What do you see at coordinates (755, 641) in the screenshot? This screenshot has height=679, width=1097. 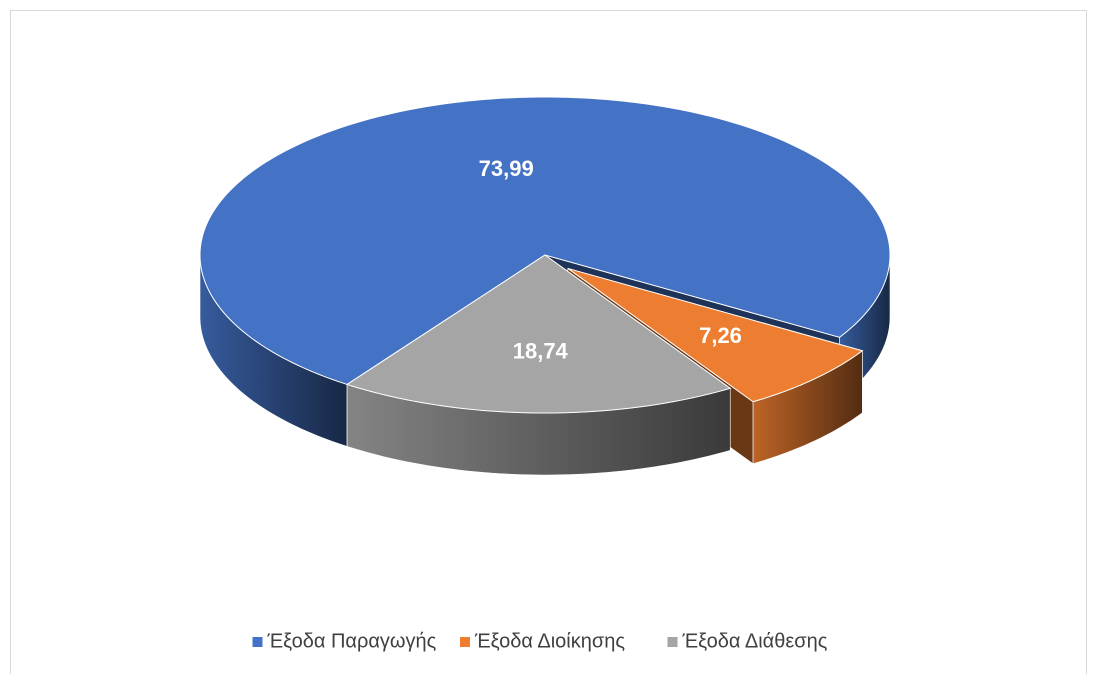 I see `legend-label: Έξοδα Διάθεσης` at bounding box center [755, 641].